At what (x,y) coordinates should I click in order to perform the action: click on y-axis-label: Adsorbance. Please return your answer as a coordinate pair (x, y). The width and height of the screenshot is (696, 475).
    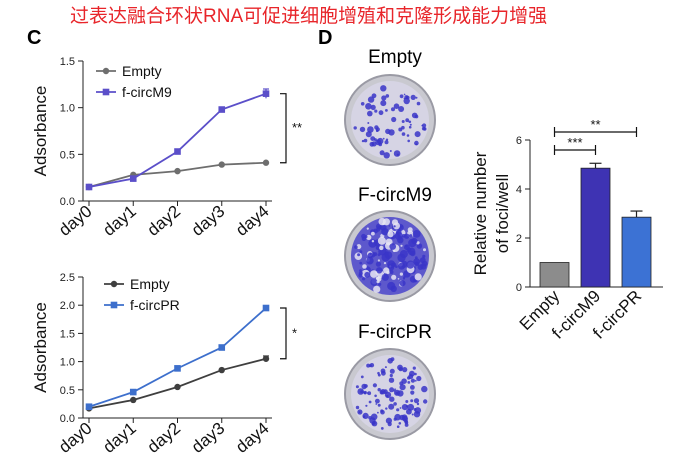
    Looking at the image, I should click on (40, 347).